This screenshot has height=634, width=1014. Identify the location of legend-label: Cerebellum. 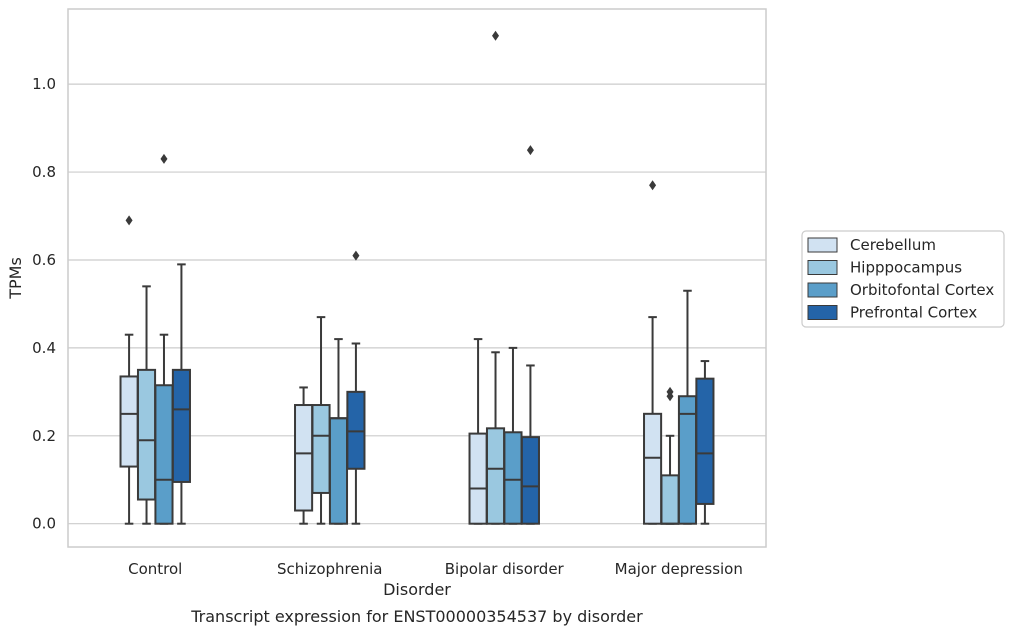
(893, 245).